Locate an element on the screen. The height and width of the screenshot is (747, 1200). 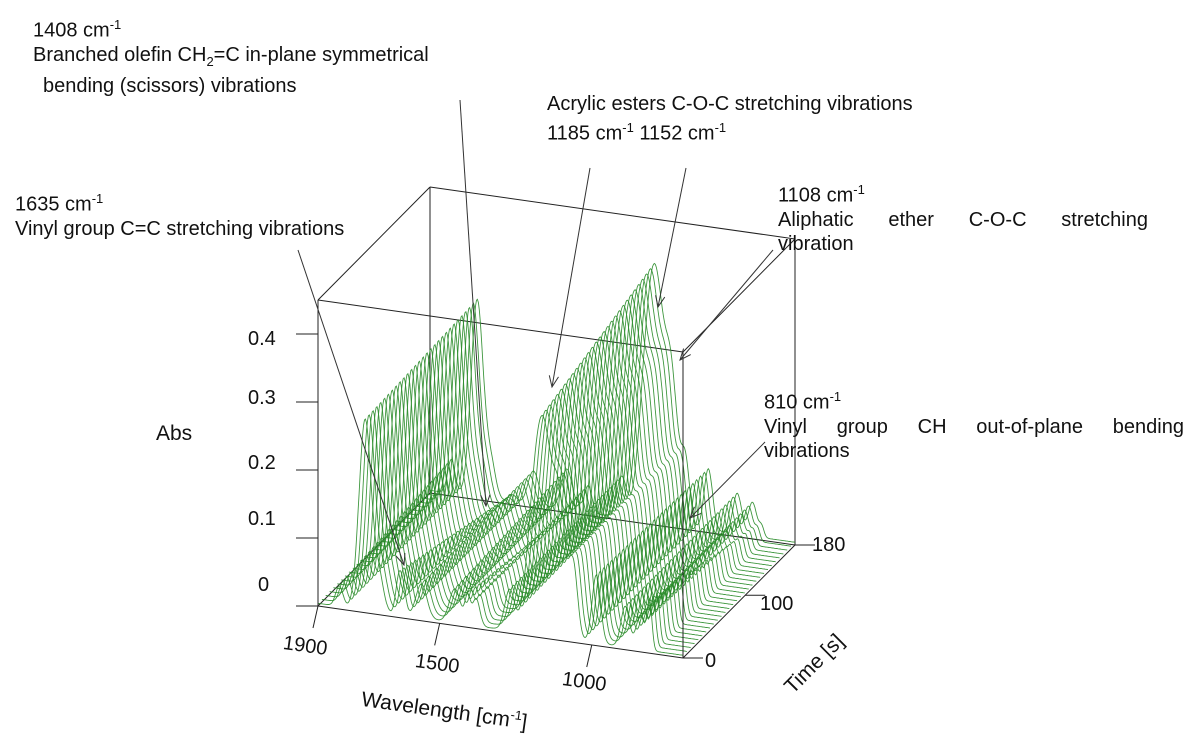
arrow-1152-head is located at coordinates (660, 302).